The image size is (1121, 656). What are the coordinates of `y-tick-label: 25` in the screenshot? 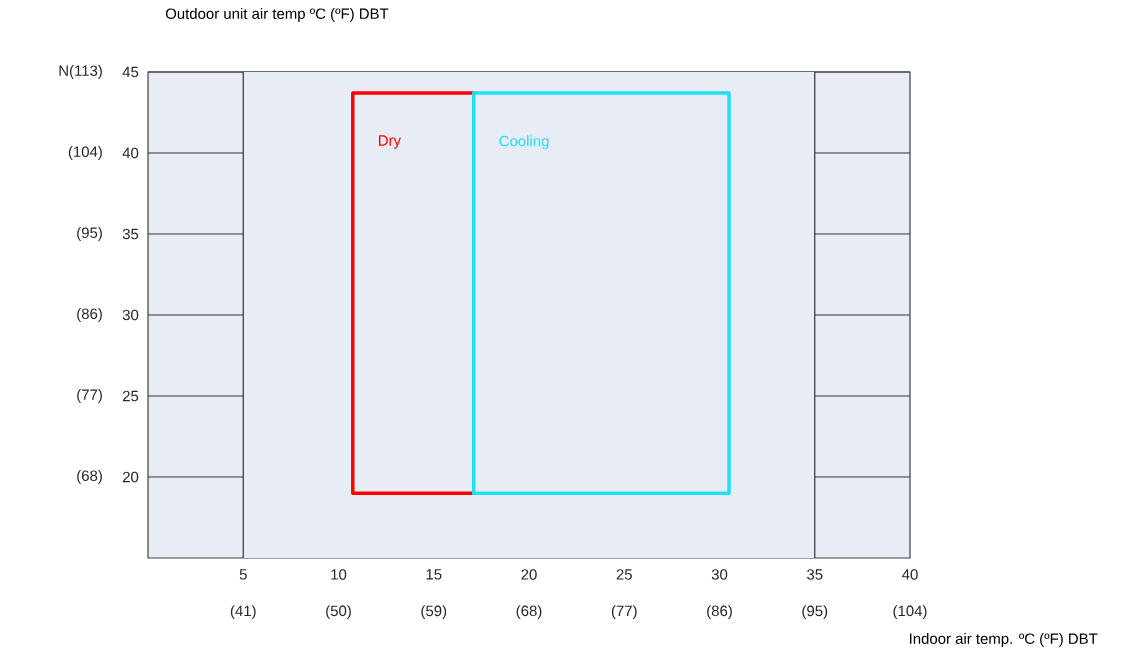 It's located at (130, 396).